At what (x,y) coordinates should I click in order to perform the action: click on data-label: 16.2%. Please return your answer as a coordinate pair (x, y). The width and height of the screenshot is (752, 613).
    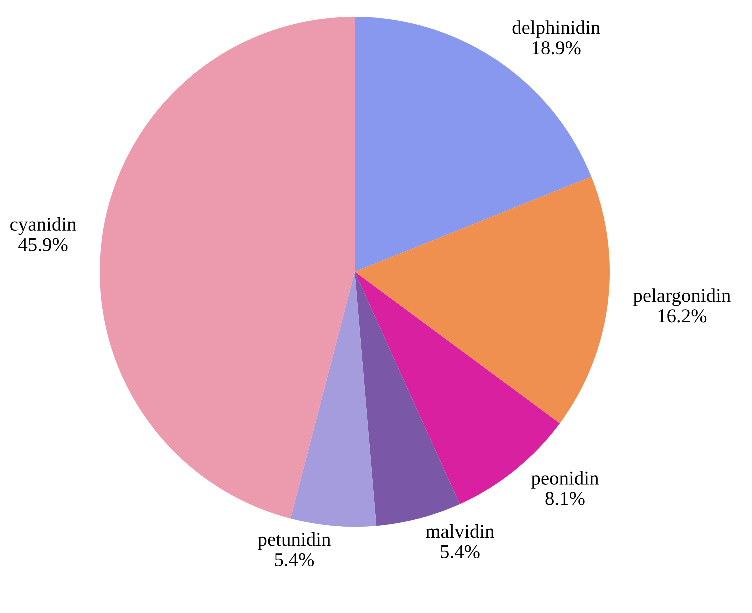
    Looking at the image, I should click on (682, 316).